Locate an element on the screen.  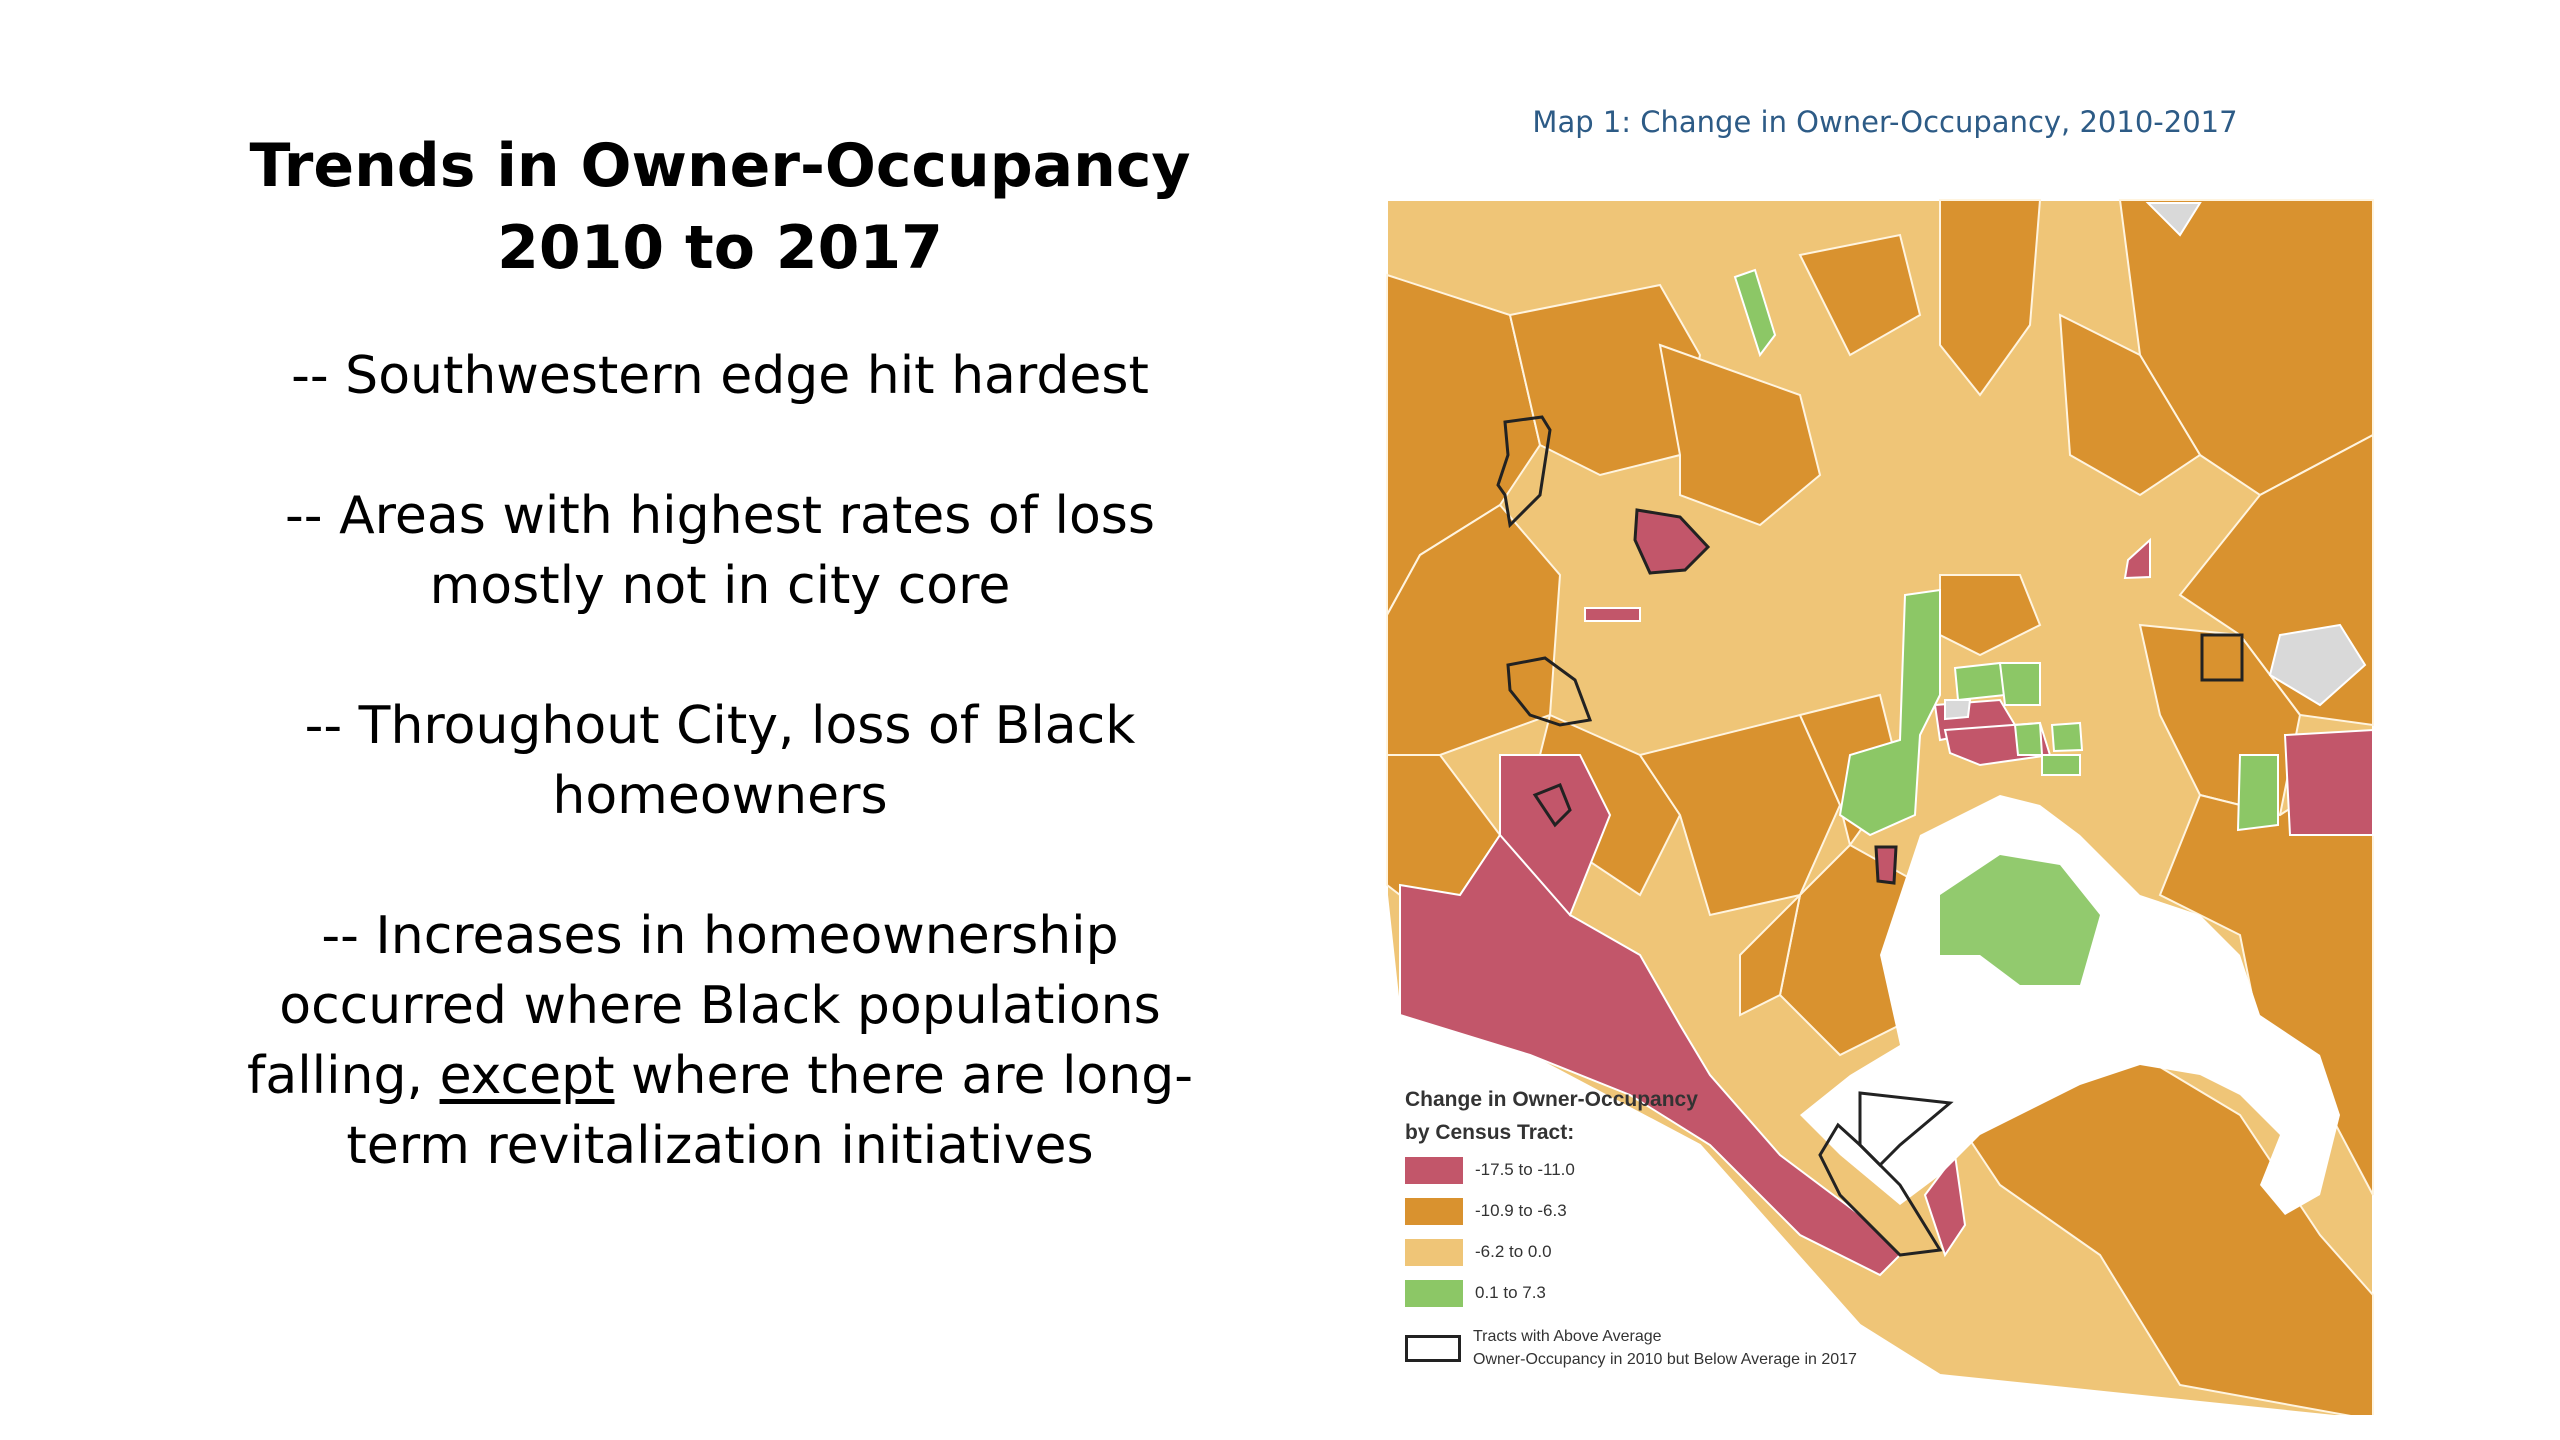
legend-swatch-low-loss is located at coordinates (1434, 1252).